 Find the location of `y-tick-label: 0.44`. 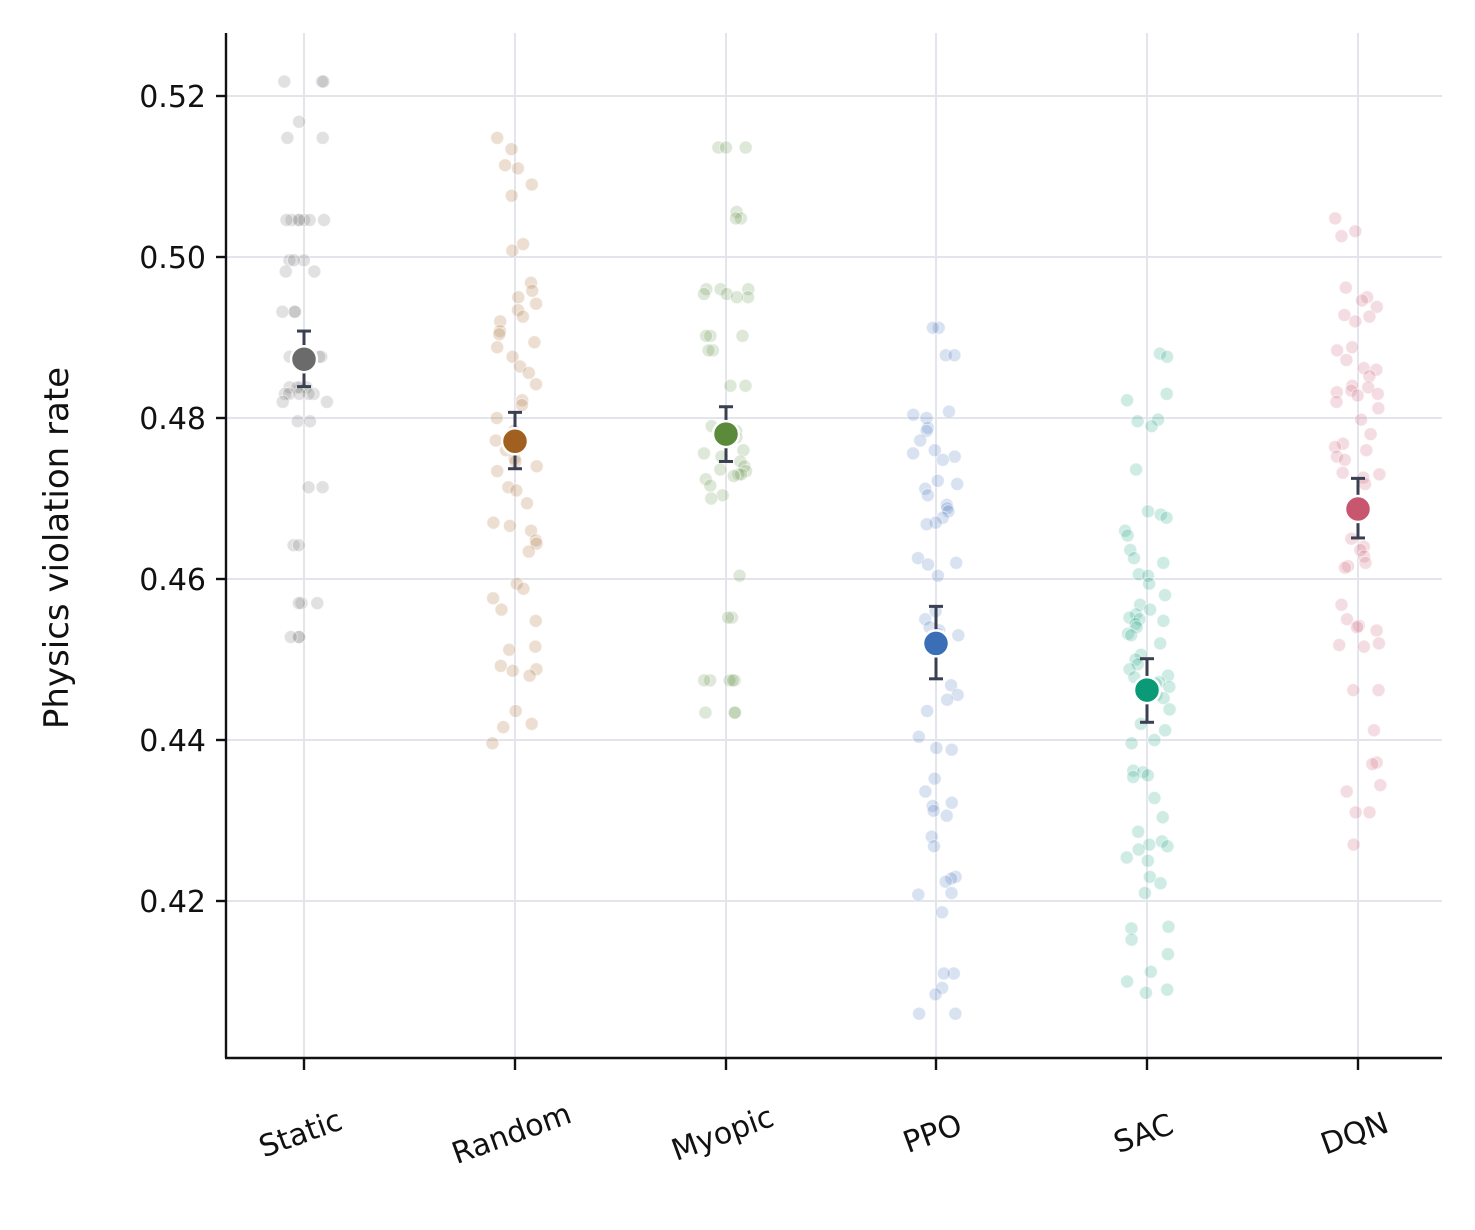

y-tick-label: 0.44 is located at coordinates (172, 741).